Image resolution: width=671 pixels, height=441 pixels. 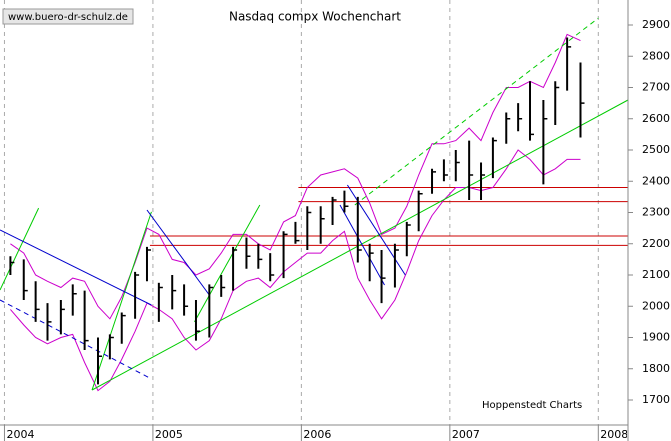 What do you see at coordinates (656, 87) in the screenshot?
I see `y-tick-label: 2700` at bounding box center [656, 87].